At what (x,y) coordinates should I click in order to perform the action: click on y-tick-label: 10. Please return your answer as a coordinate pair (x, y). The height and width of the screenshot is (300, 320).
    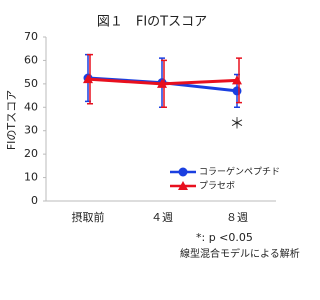
    Looking at the image, I should click on (31, 177).